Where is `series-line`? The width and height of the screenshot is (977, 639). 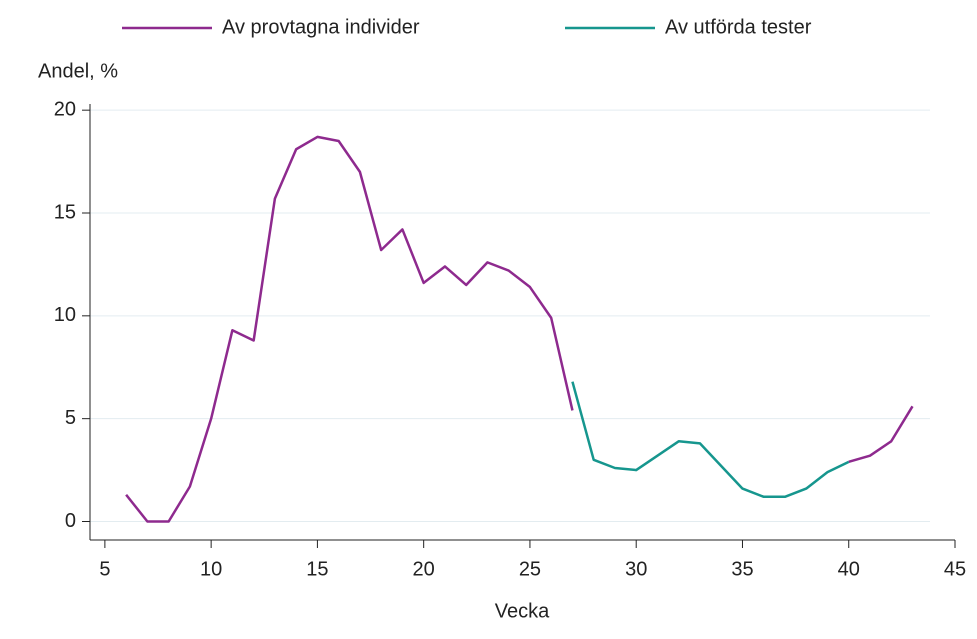 series-line is located at coordinates (710, 440).